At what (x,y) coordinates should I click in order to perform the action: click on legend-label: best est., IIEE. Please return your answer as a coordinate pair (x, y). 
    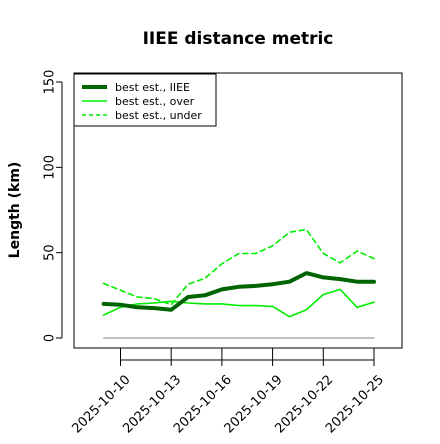
    Looking at the image, I should click on (152, 87).